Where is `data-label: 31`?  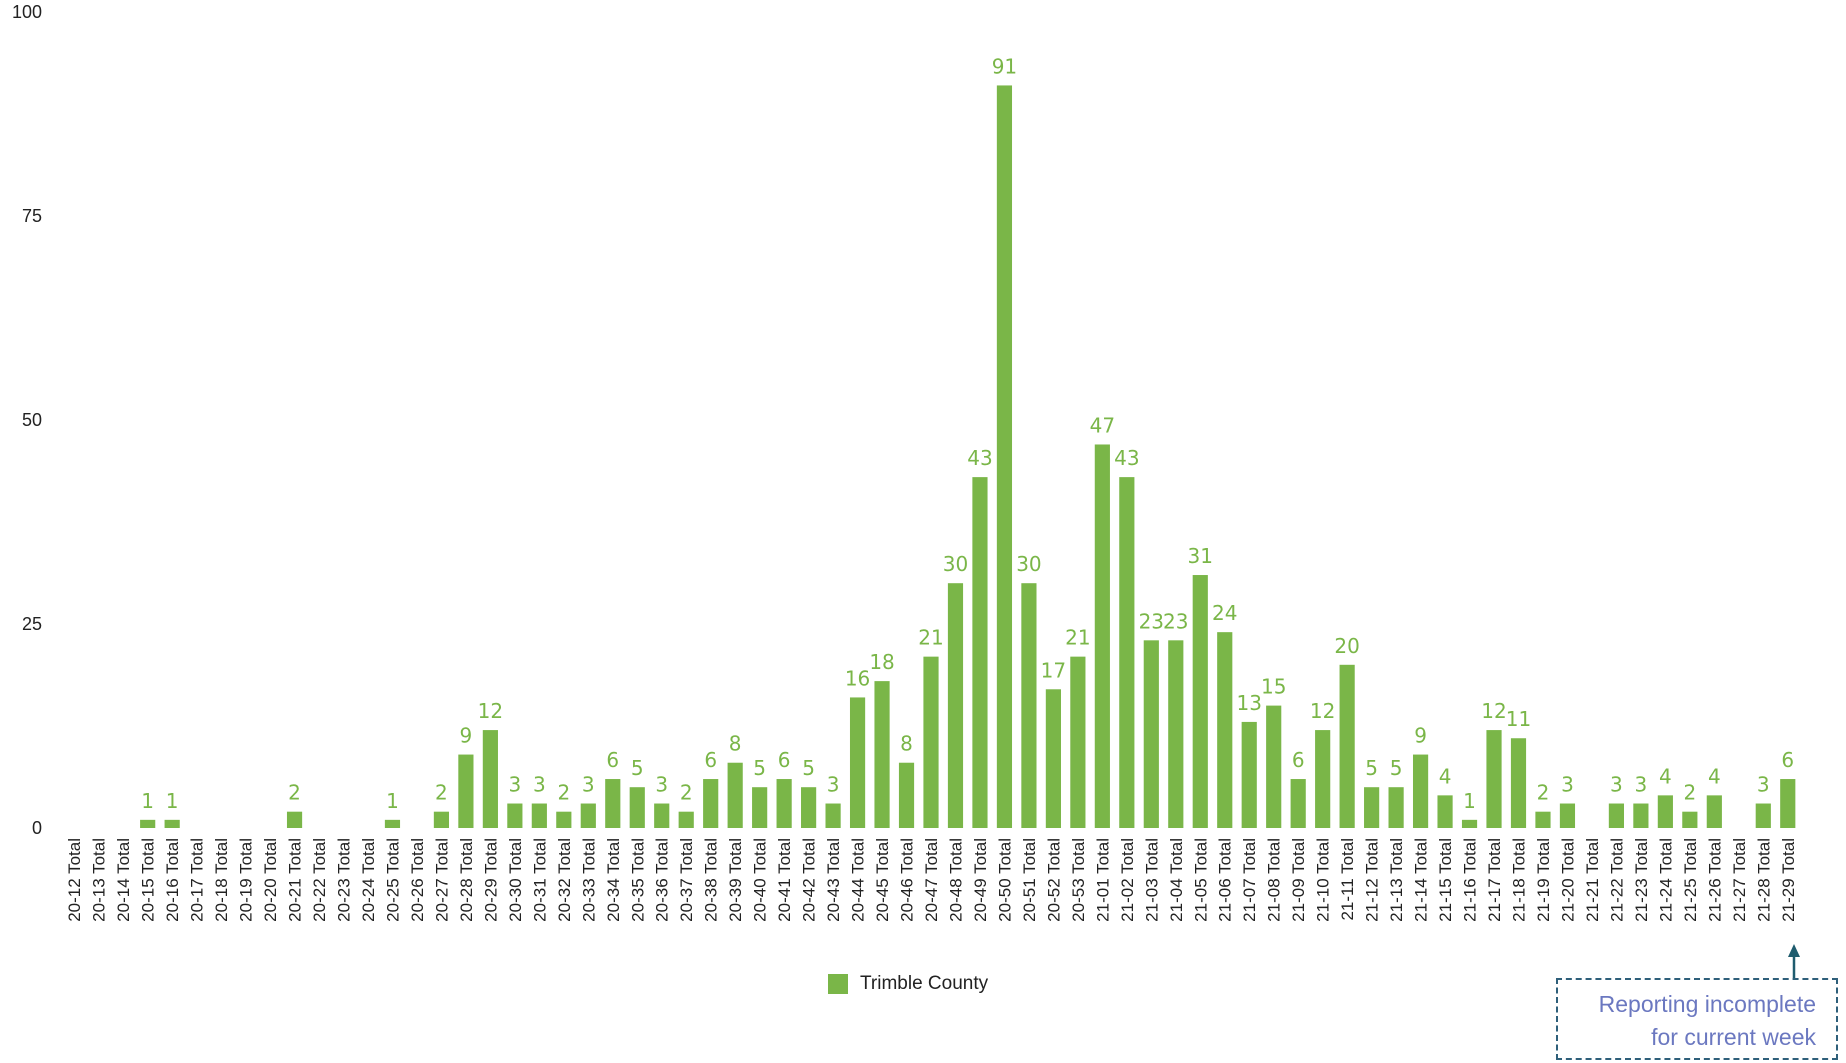
data-label: 31 is located at coordinates (1200, 556).